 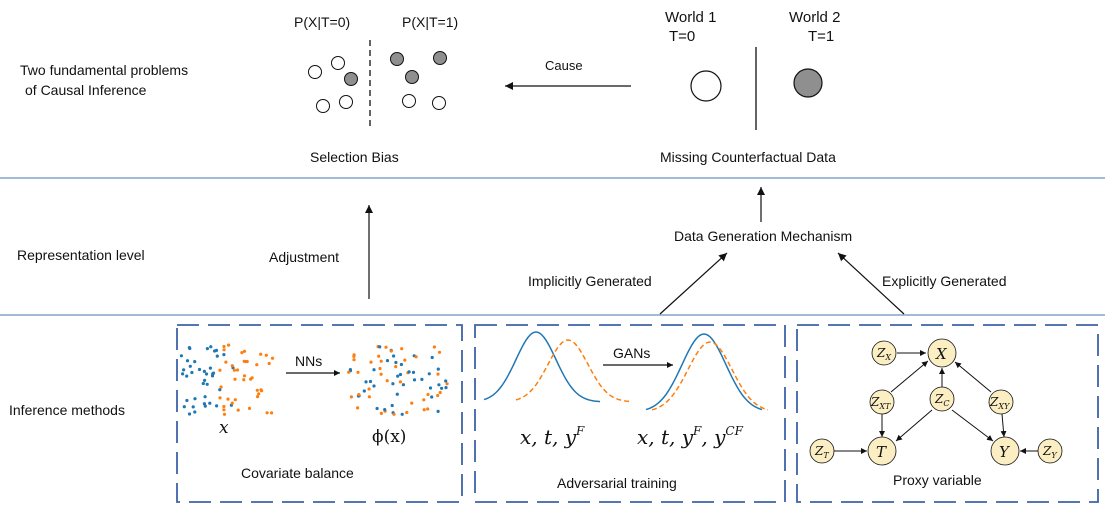 I want to click on sample-circle-t1, so click(x=439, y=103).